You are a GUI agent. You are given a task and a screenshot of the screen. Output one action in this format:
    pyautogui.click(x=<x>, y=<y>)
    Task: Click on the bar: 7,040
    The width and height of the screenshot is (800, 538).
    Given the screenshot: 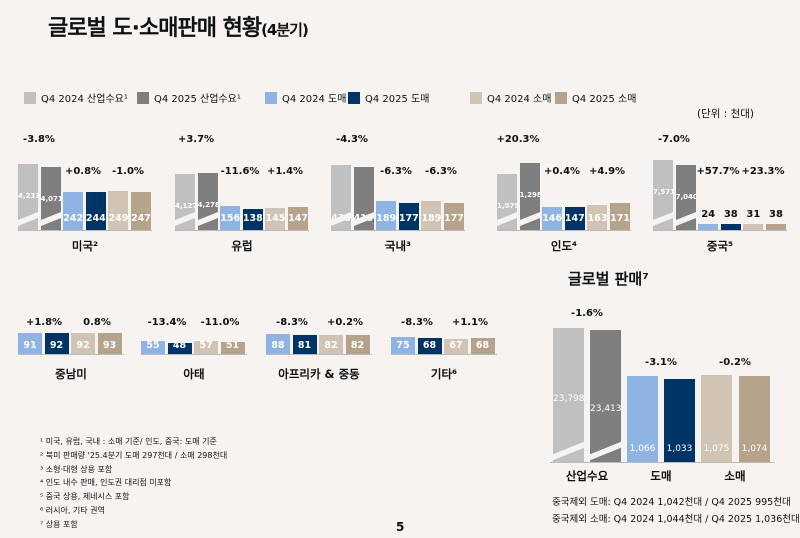 What is the action you would take?
    pyautogui.click(x=685, y=197)
    